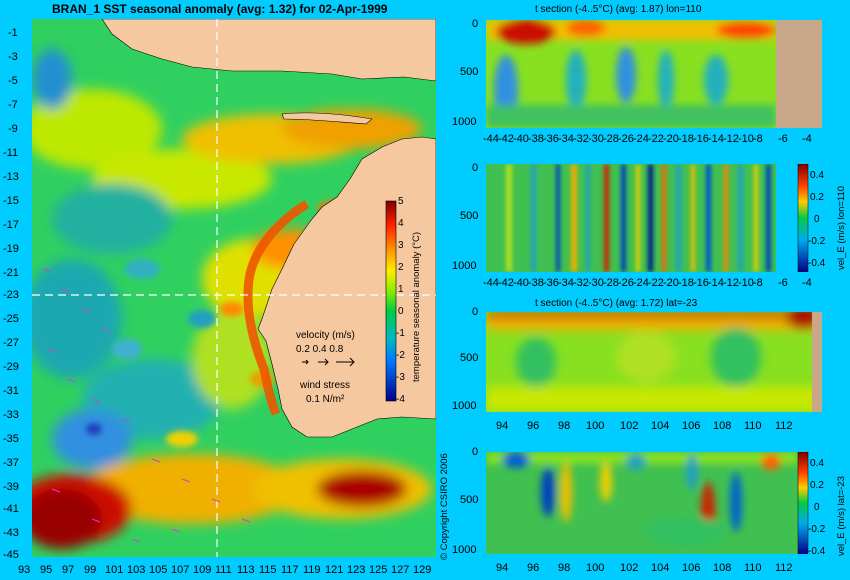 The height and width of the screenshot is (580, 850). I want to click on map-y-tick: -5, so click(13, 81).